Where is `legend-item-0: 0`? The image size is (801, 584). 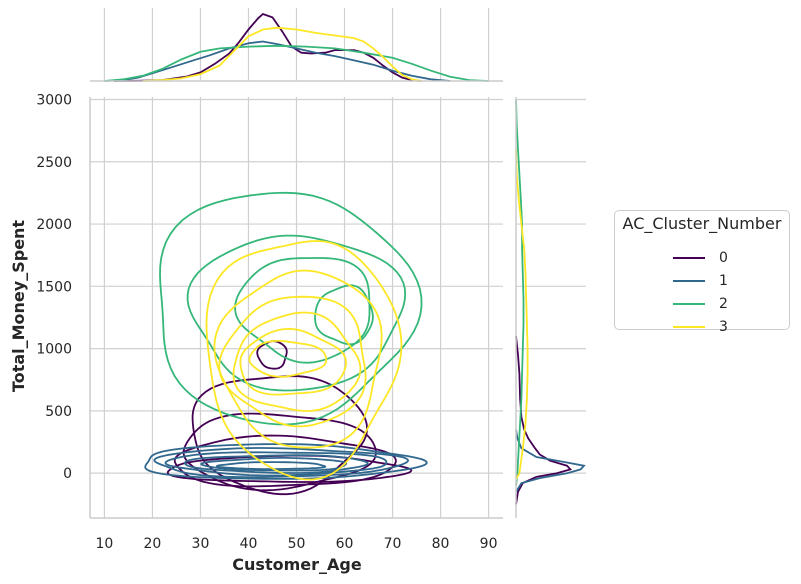
legend-item-0: 0 is located at coordinates (728, 258).